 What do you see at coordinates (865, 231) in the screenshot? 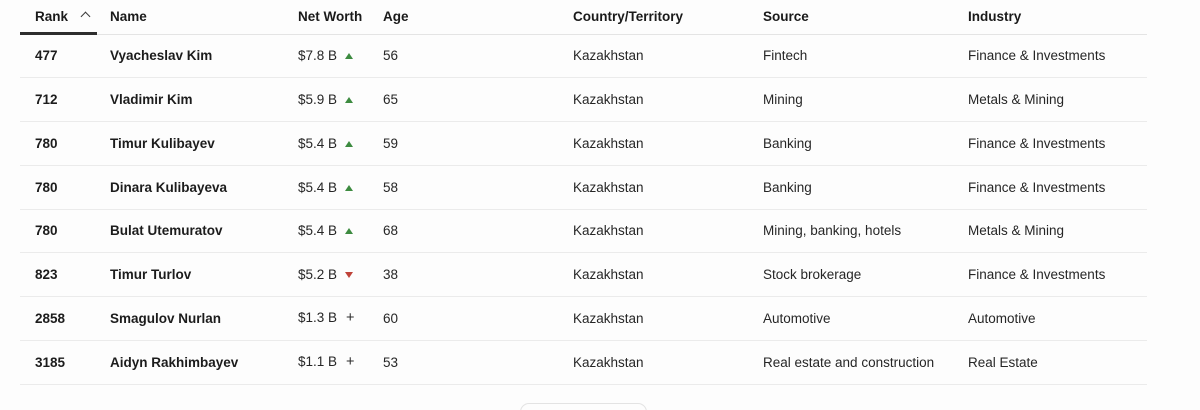
I see `cell-source: Mining, banking, hotels` at bounding box center [865, 231].